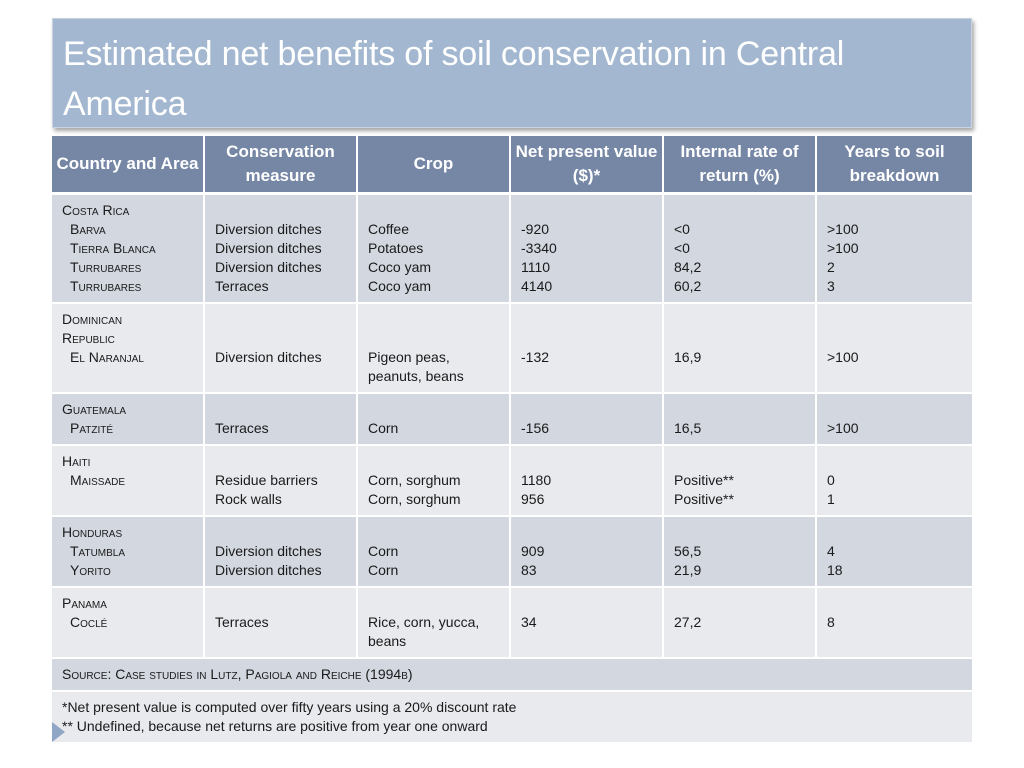 The image size is (1024, 768). I want to click on npv-cell: -132, so click(587, 349).